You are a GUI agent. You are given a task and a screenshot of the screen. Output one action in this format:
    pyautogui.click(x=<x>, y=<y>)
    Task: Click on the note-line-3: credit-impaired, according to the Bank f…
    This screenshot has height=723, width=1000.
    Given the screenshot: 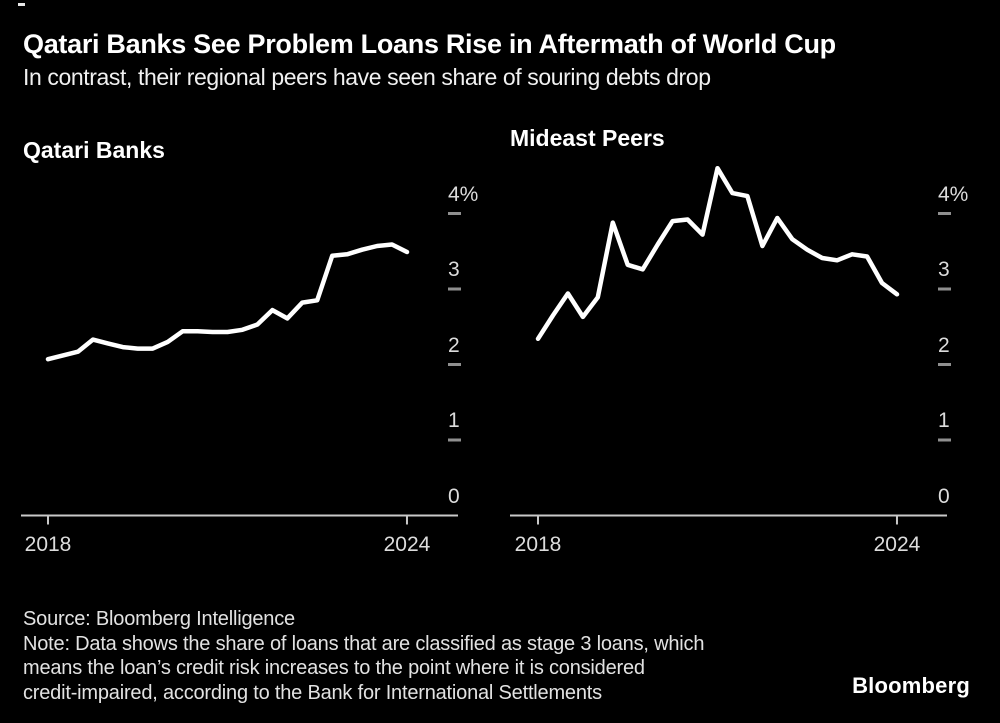 What is the action you would take?
    pyautogui.click(x=312, y=692)
    